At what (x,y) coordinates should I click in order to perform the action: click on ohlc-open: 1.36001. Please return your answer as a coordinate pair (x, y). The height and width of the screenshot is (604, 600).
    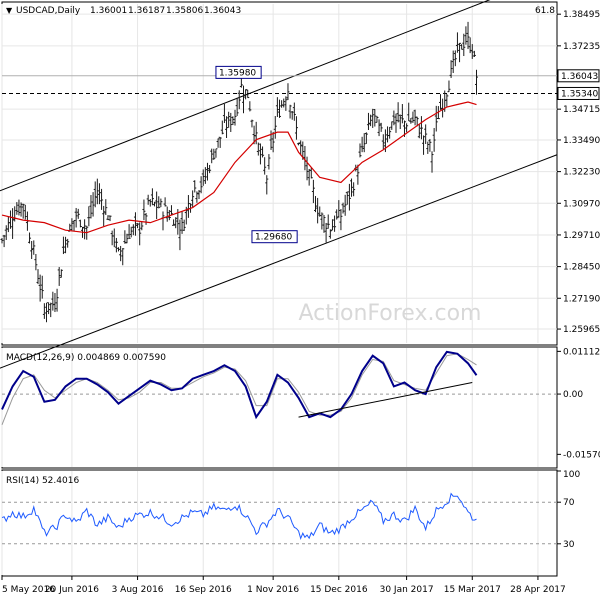
    Looking at the image, I should click on (108, 11).